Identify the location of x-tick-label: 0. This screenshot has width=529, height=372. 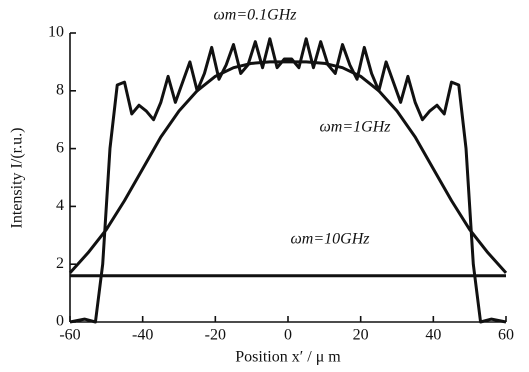
(288, 335).